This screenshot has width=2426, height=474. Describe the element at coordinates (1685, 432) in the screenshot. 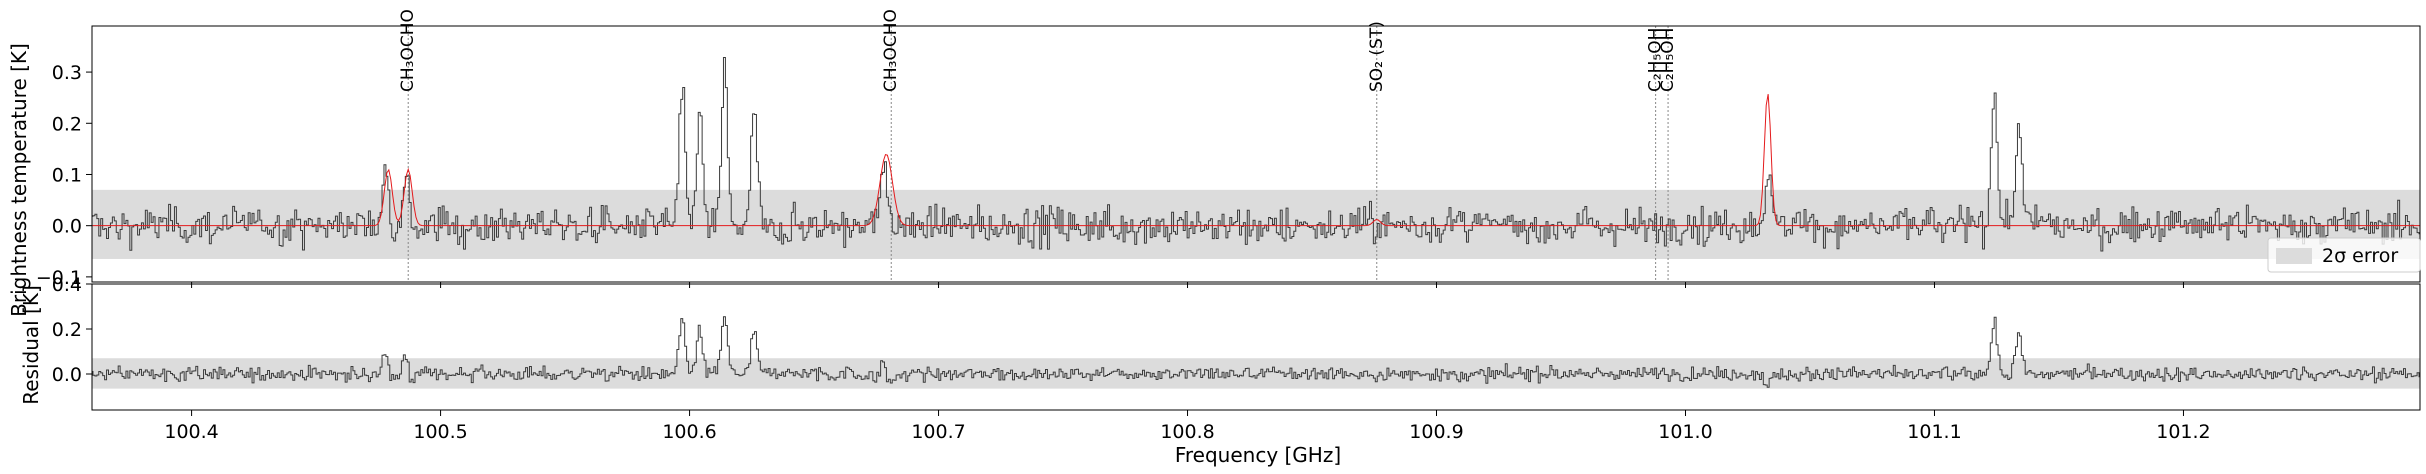

I see `x-tick-label-6: 101.0` at that location.